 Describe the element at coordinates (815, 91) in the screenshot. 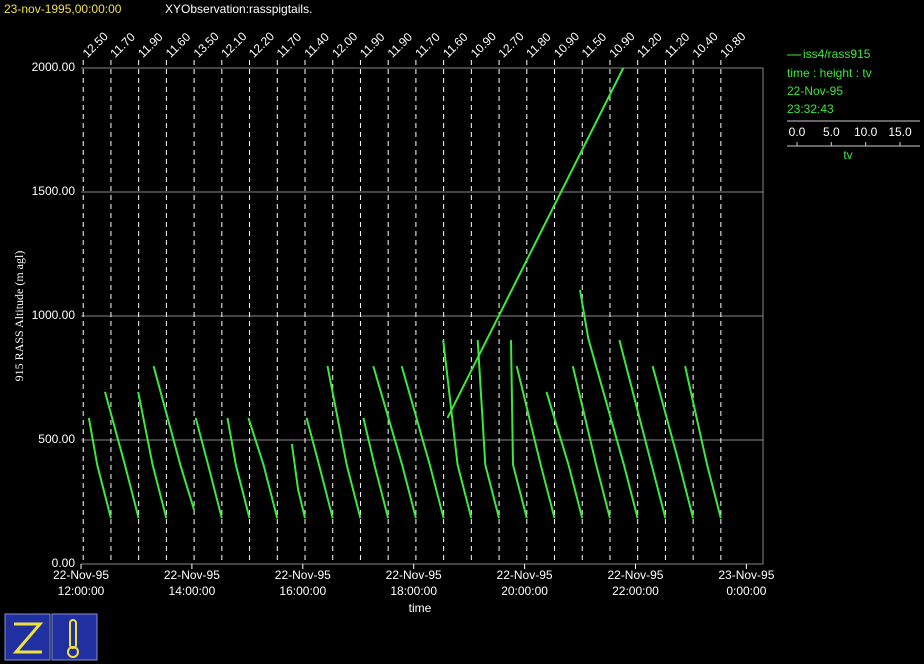

I see `legend-date: 22-Nov-95` at that location.